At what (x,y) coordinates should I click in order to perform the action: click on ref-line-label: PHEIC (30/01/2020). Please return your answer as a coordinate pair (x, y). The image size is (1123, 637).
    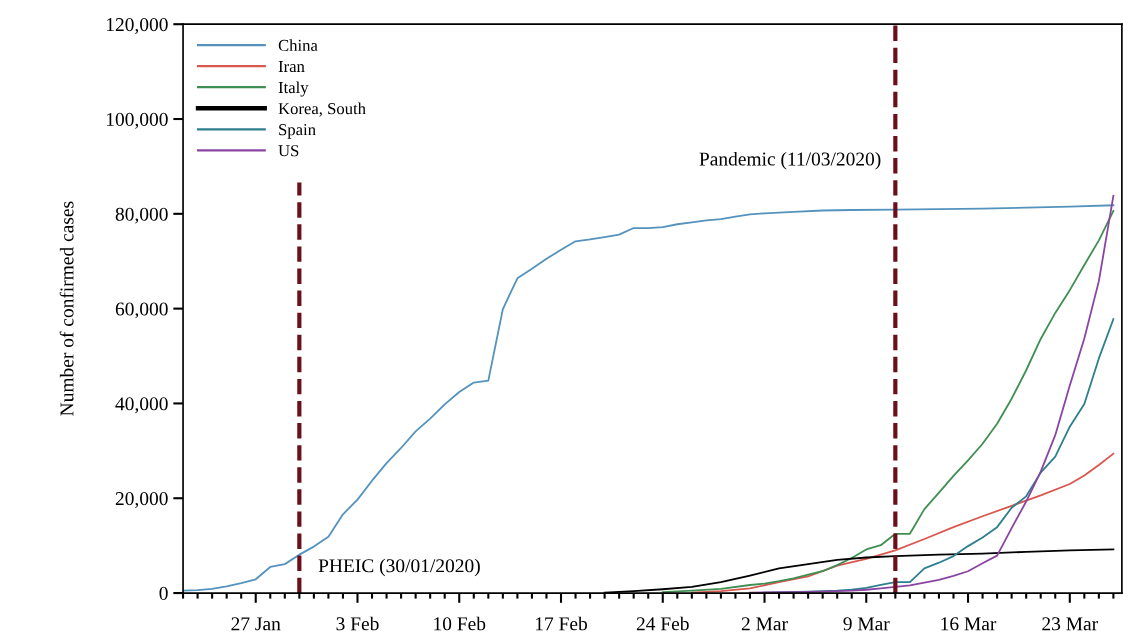
    Looking at the image, I should click on (399, 567).